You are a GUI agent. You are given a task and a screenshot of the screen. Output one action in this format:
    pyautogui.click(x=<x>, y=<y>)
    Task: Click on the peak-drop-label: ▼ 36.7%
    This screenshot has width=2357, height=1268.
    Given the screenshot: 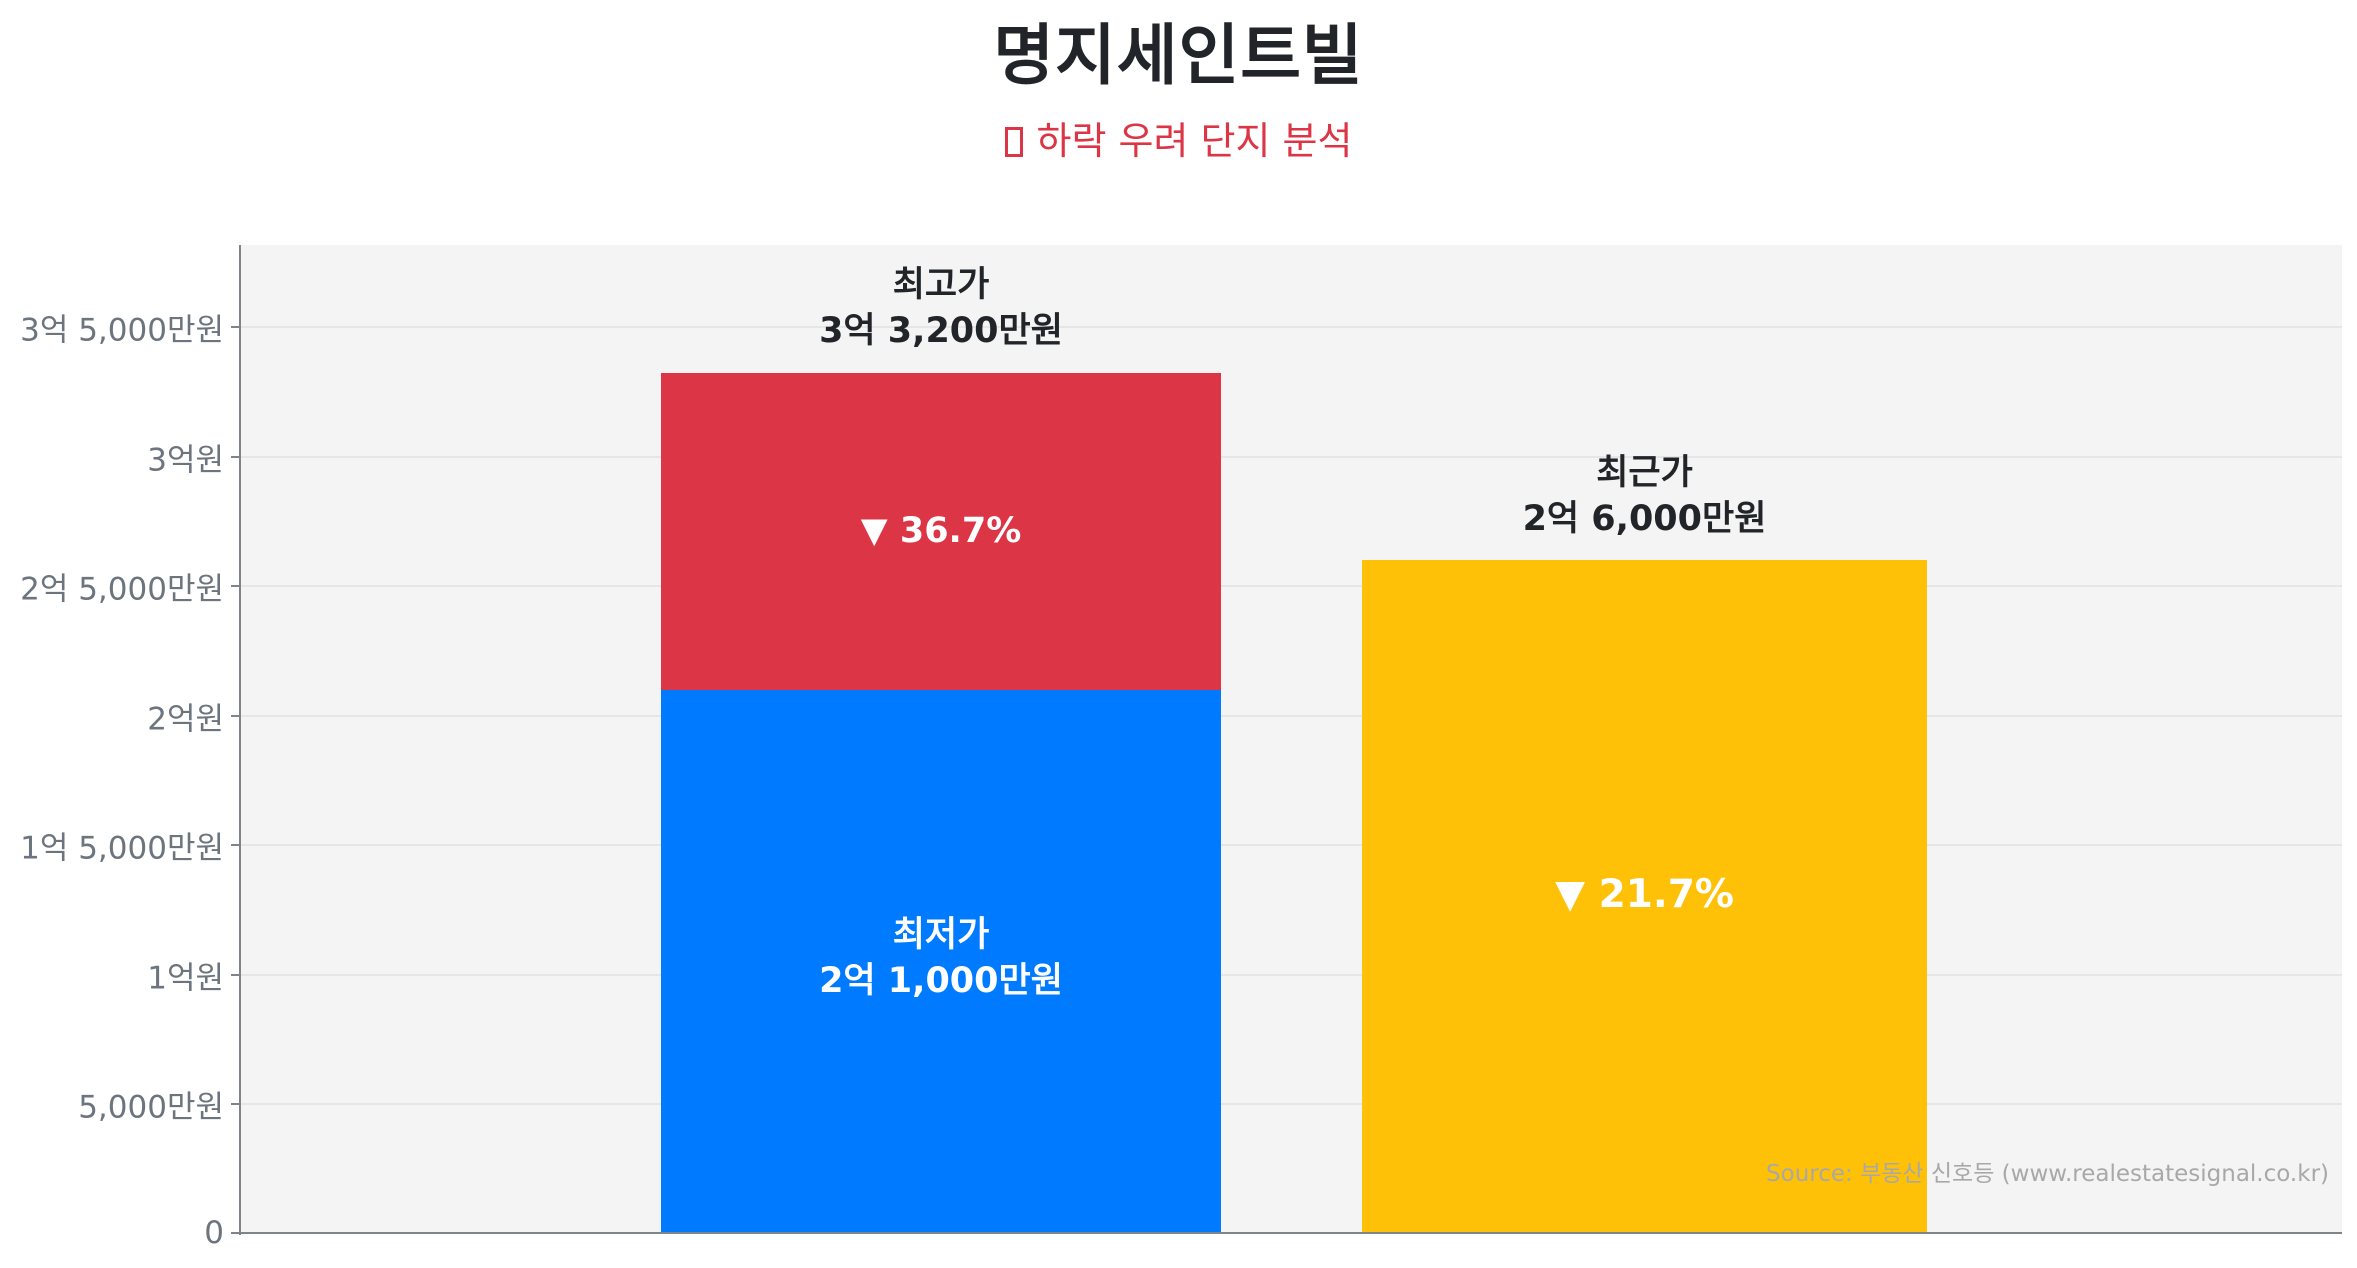 What is the action you would take?
    pyautogui.click(x=941, y=531)
    